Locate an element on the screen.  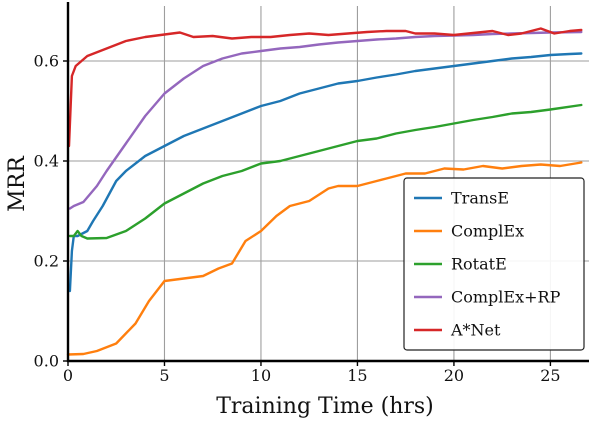
x-axis-title: Training Time (hrs) is located at coordinates (325, 406).